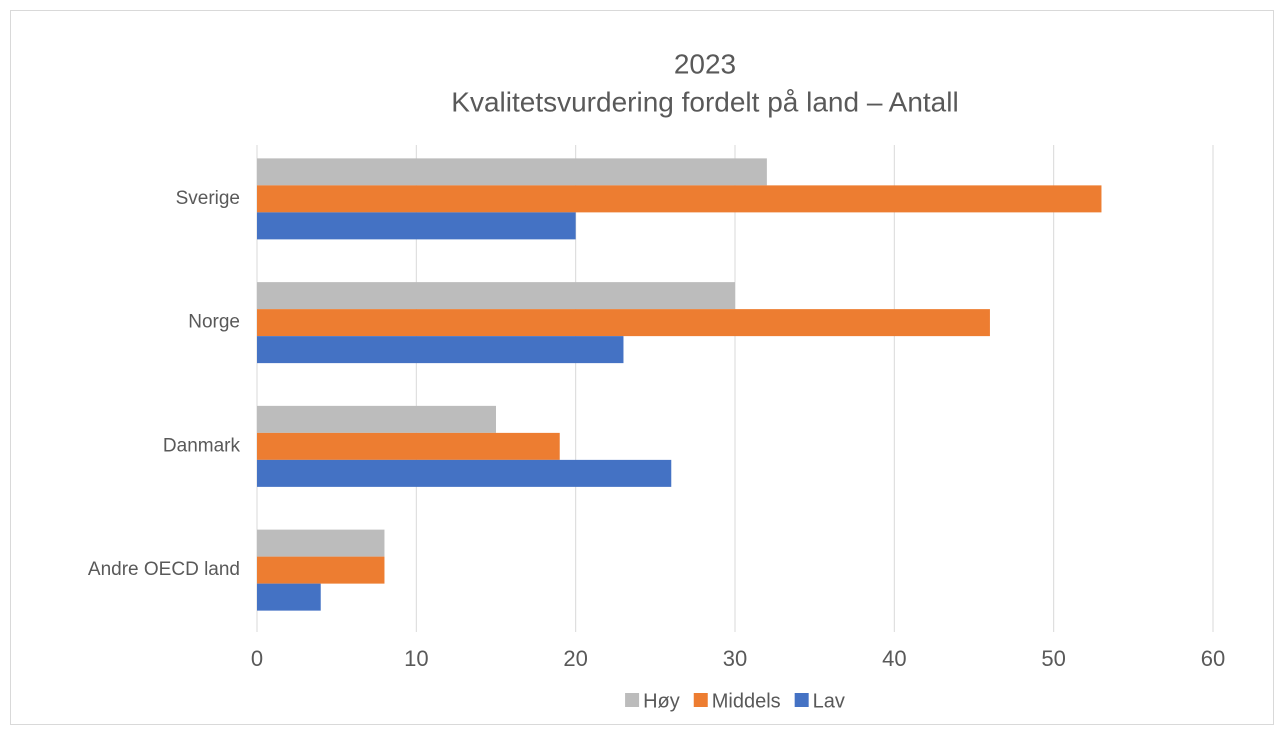 The width and height of the screenshot is (1284, 735). I want to click on x-tick-label: 40, so click(894, 658).